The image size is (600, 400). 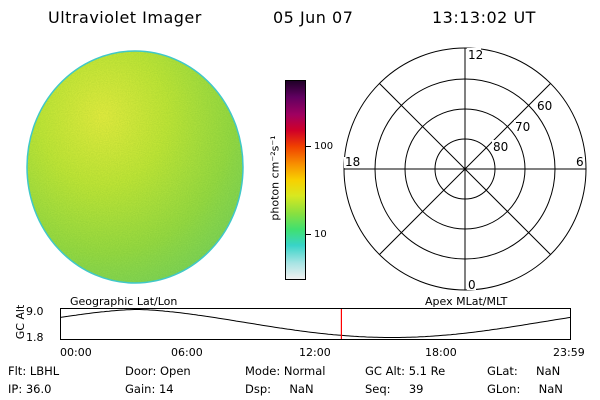 What do you see at coordinates (569, 352) in the screenshot?
I see `xtick-2359: 23:59` at bounding box center [569, 352].